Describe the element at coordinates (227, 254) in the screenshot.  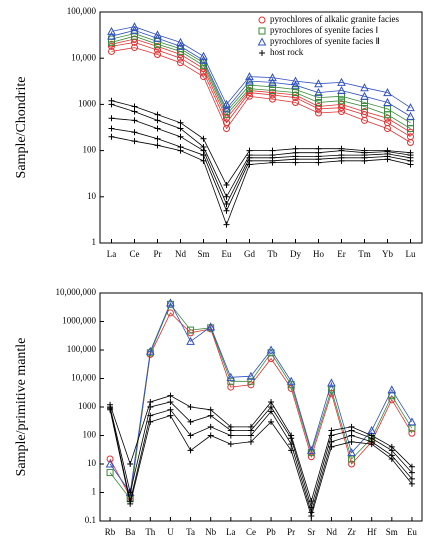
I see `x-tick-label: Eu` at that location.